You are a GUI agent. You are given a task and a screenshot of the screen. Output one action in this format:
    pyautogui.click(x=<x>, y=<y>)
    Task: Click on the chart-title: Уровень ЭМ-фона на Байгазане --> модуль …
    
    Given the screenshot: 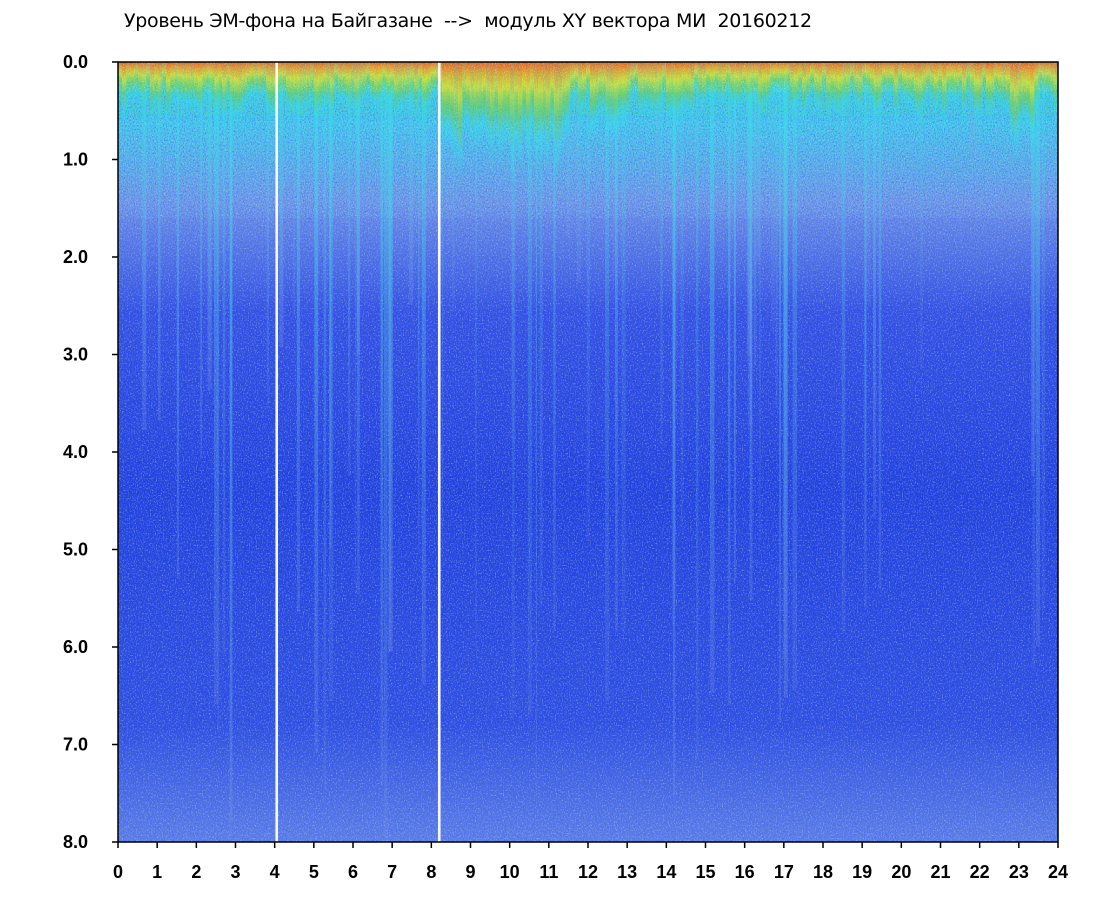 What is the action you would take?
    pyautogui.click(x=468, y=21)
    